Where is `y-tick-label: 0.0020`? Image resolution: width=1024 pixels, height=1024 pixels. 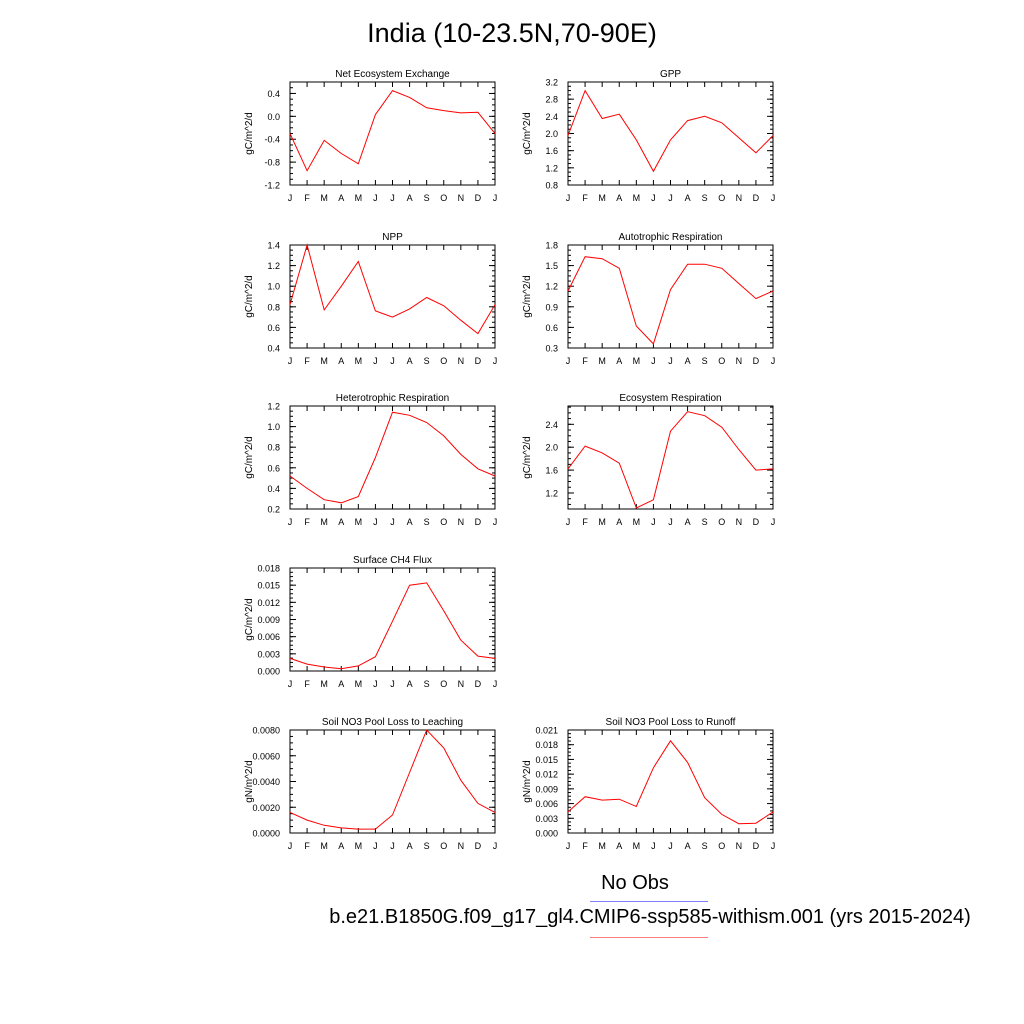 y-tick-label: 0.0020 is located at coordinates (266, 808).